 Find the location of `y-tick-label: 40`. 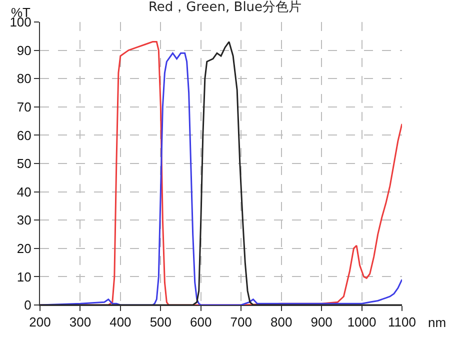

y-tick-label: 40 is located at coordinates (24, 192).